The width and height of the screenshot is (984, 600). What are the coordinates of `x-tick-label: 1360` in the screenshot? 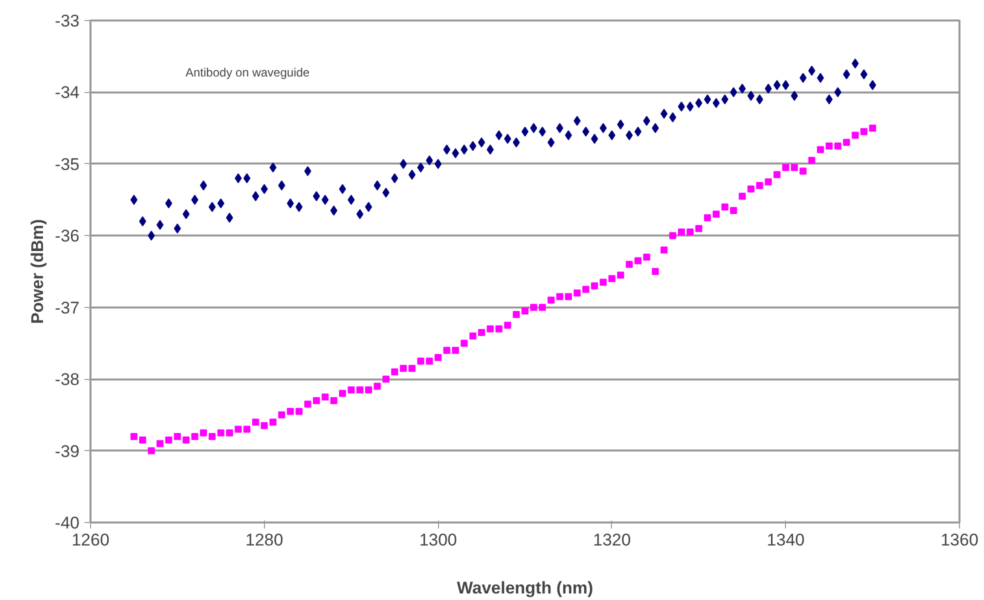 It's located at (959, 540).